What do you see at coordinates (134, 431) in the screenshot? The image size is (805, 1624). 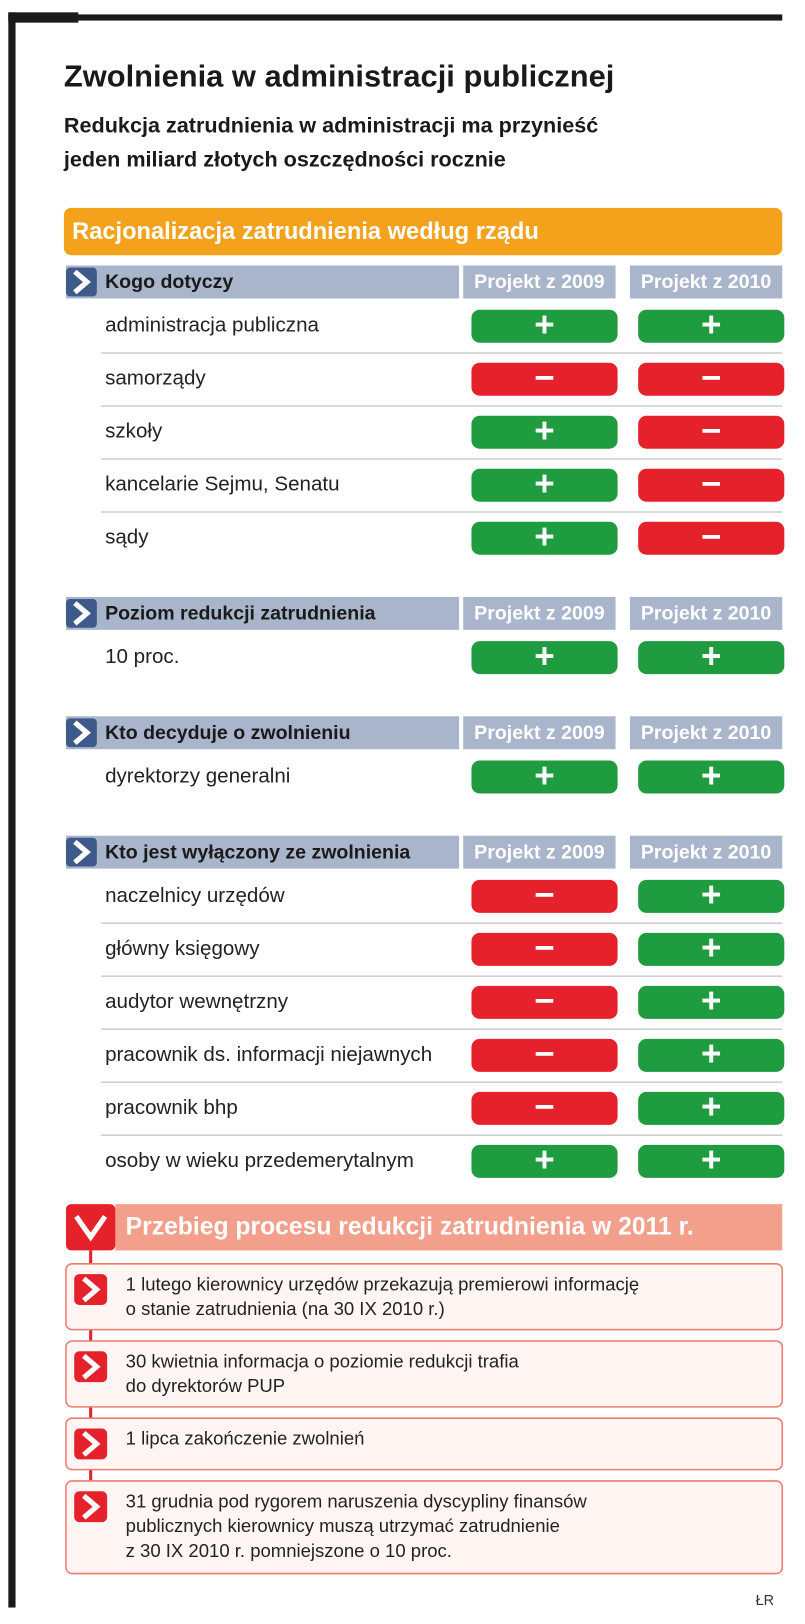 I see `row-label: szkoły` at bounding box center [134, 431].